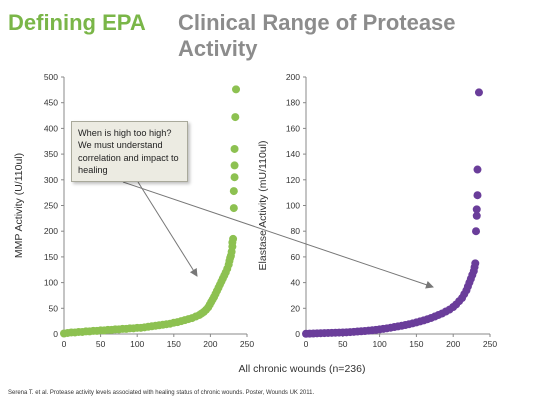  I want to click on elastase-y-tick-label: 20, so click(296, 308).